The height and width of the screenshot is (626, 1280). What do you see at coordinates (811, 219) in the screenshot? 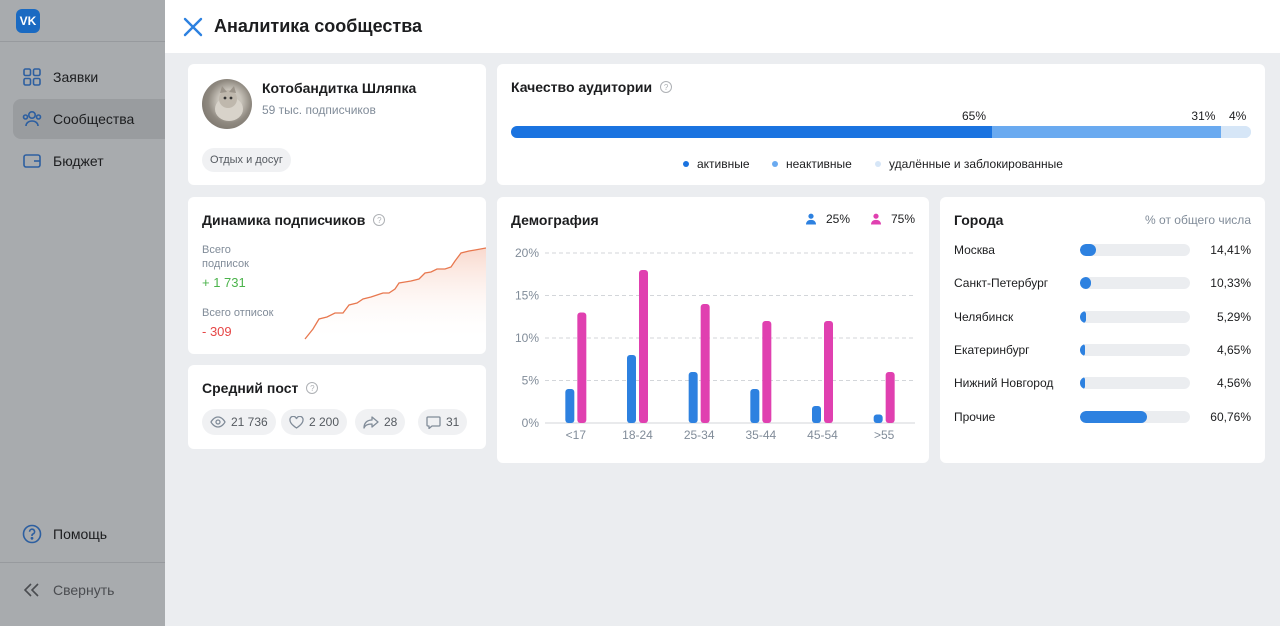
I see `male-person-icon` at bounding box center [811, 219].